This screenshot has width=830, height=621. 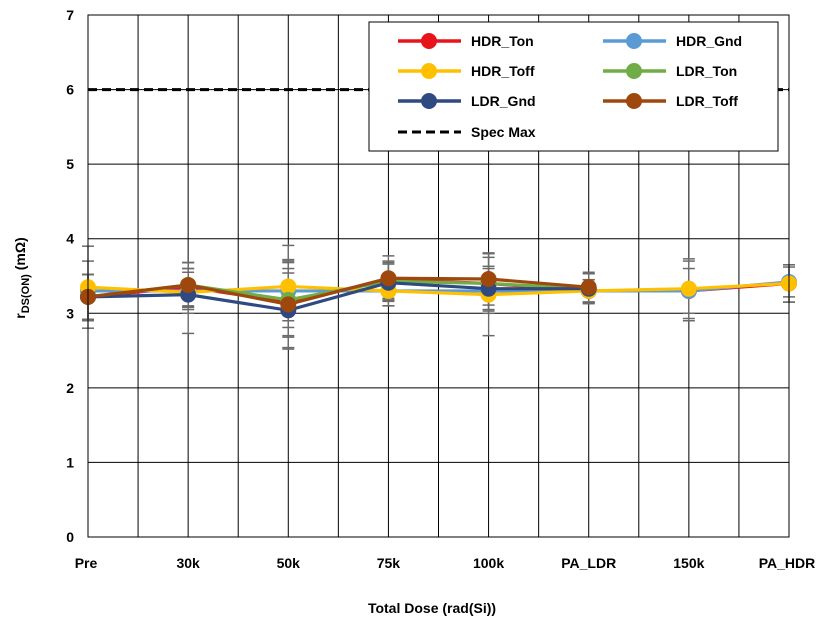 What do you see at coordinates (20, 316) in the screenshot?
I see `y-axis-title-main: r` at bounding box center [20, 316].